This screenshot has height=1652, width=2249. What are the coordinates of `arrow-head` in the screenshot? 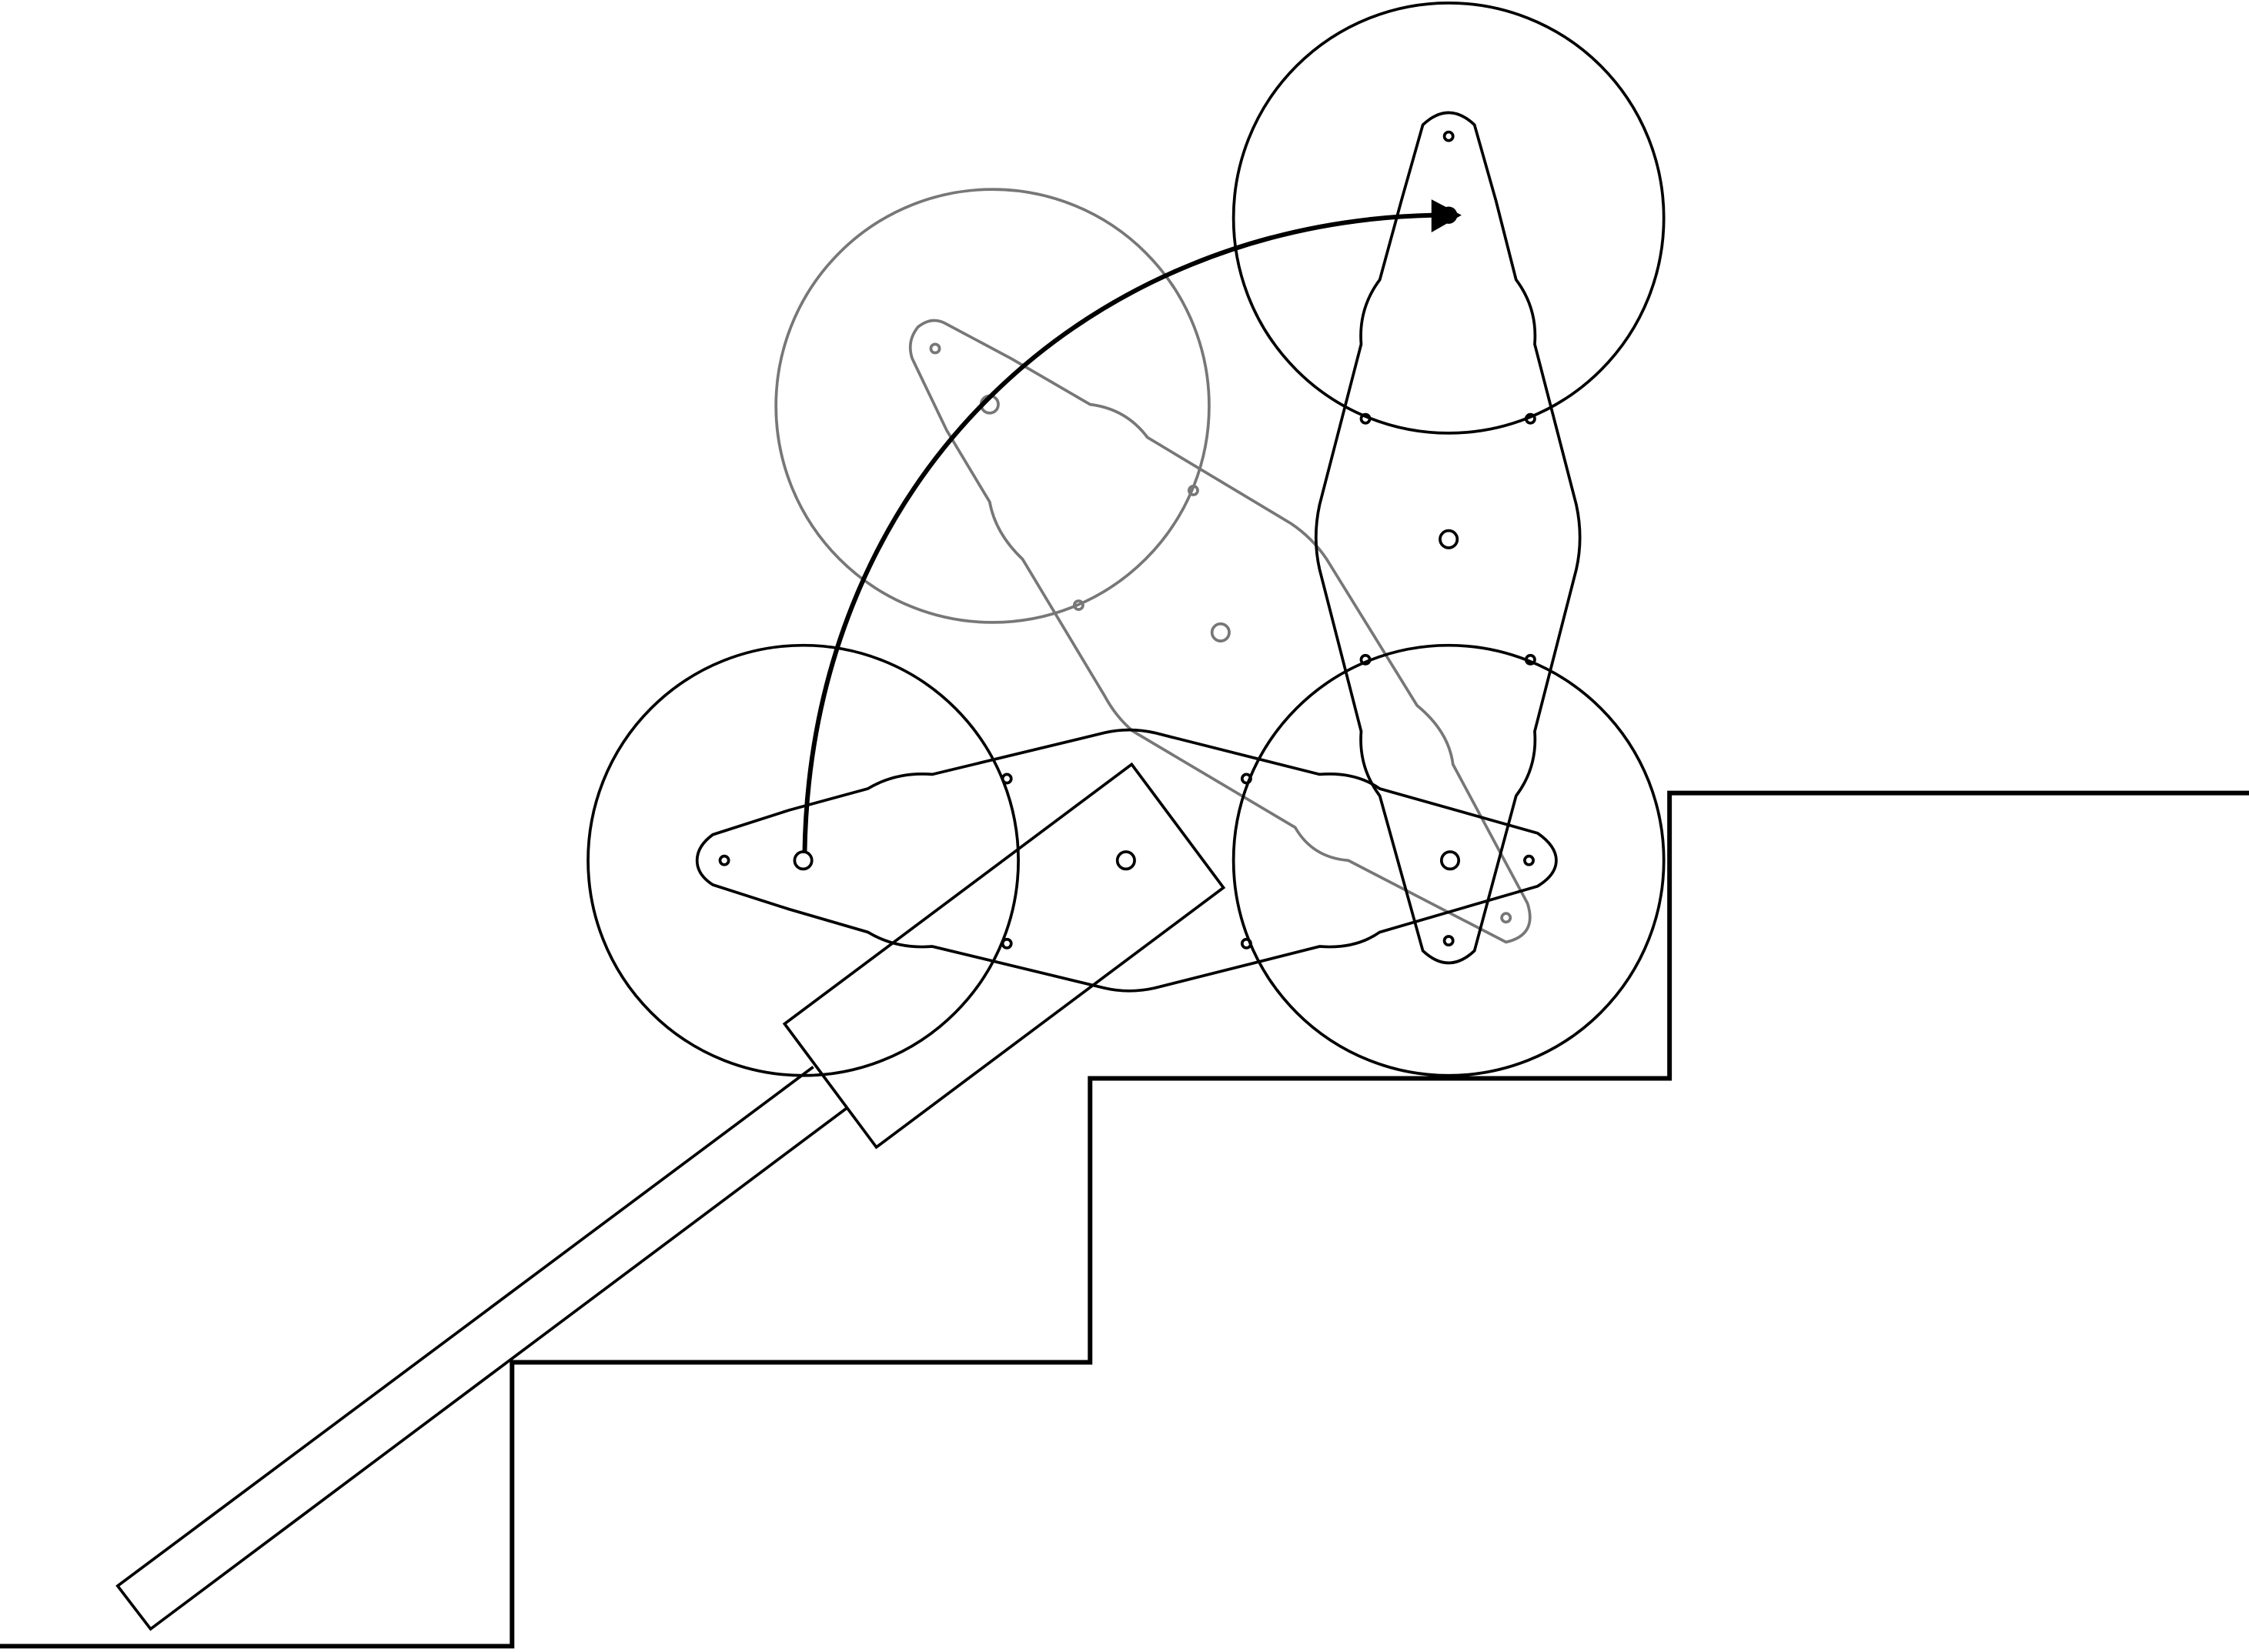 It's located at (1446, 216).